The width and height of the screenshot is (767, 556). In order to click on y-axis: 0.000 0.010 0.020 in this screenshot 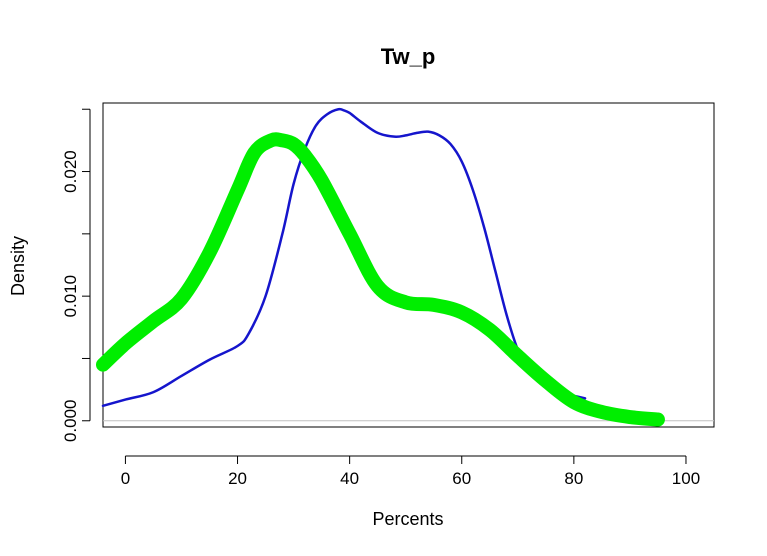, I will do `click(76, 275)`.